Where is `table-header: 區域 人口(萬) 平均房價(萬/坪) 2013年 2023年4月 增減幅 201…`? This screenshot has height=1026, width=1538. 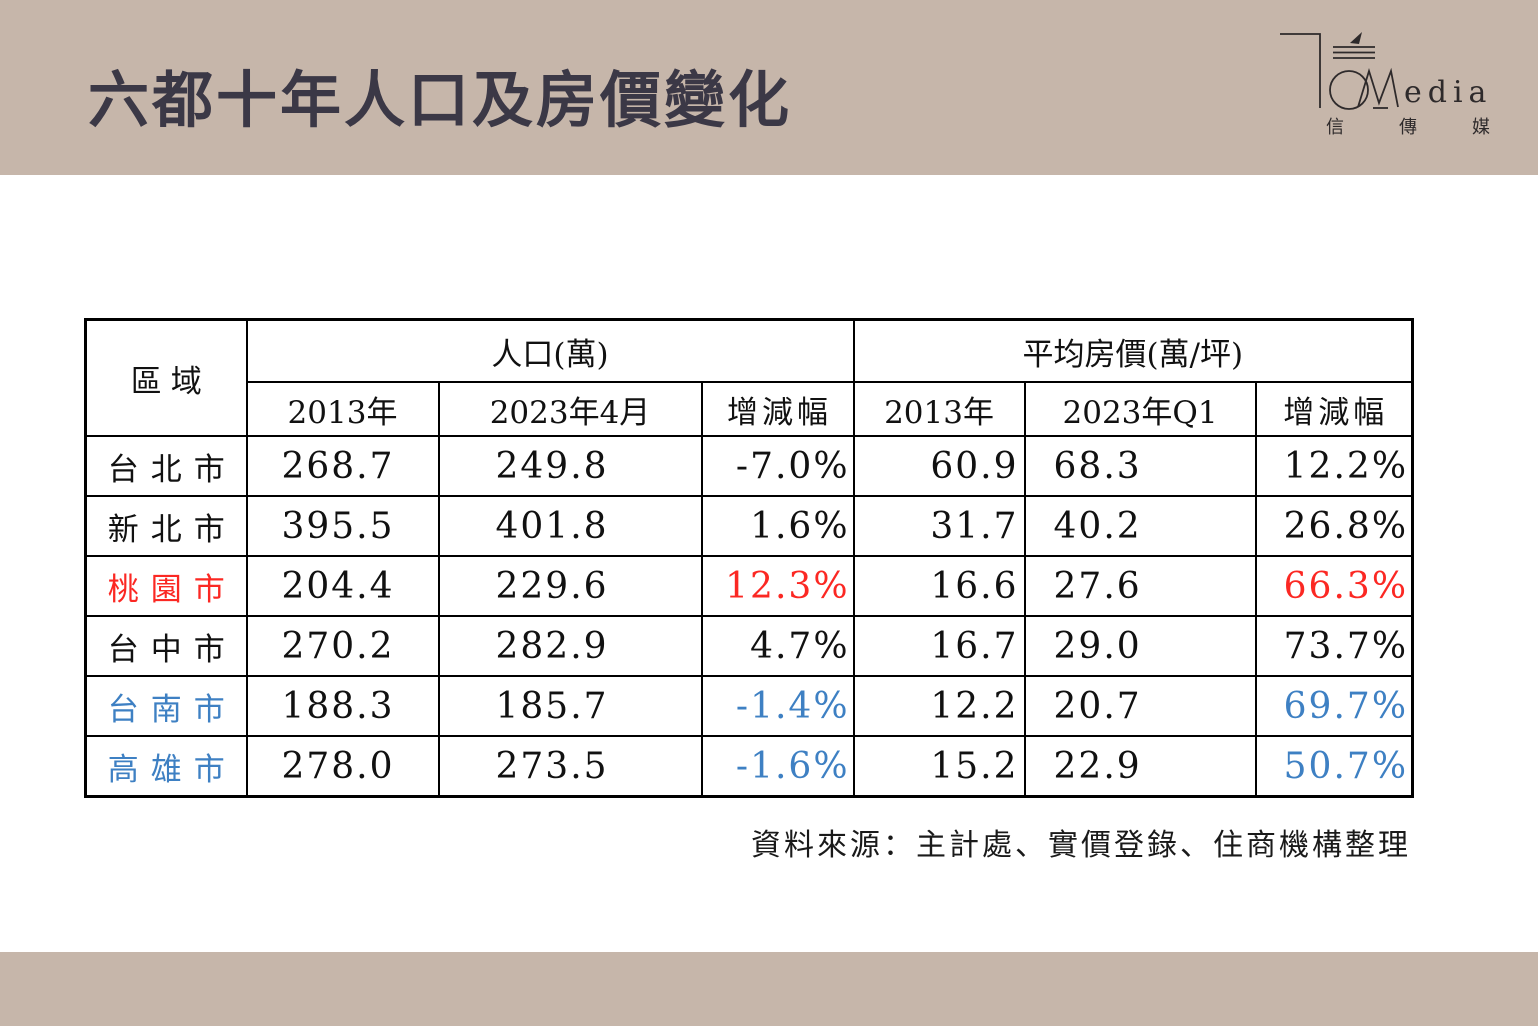
table-header: 區域 人口(萬) 平均房價(萬/坪) 2013年 2023年4月 增減幅 201… is located at coordinates (749, 377).